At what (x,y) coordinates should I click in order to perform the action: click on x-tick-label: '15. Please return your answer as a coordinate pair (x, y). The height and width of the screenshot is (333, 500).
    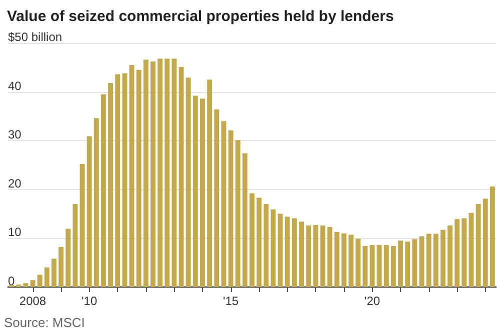
    Looking at the image, I should click on (230, 301).